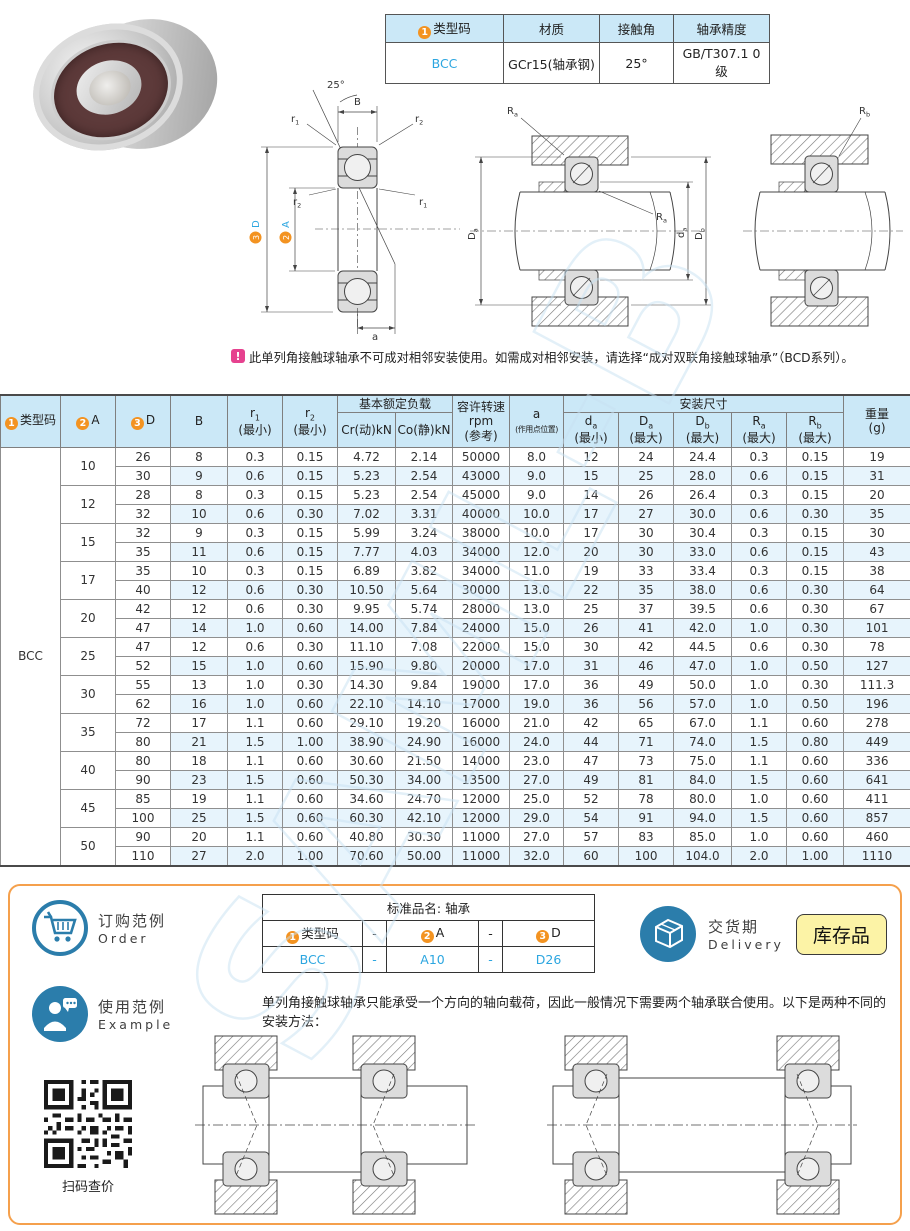 This screenshot has height=1231, width=910. What do you see at coordinates (703, 817) in the screenshot?
I see `data-cell: 94.0` at bounding box center [703, 817].